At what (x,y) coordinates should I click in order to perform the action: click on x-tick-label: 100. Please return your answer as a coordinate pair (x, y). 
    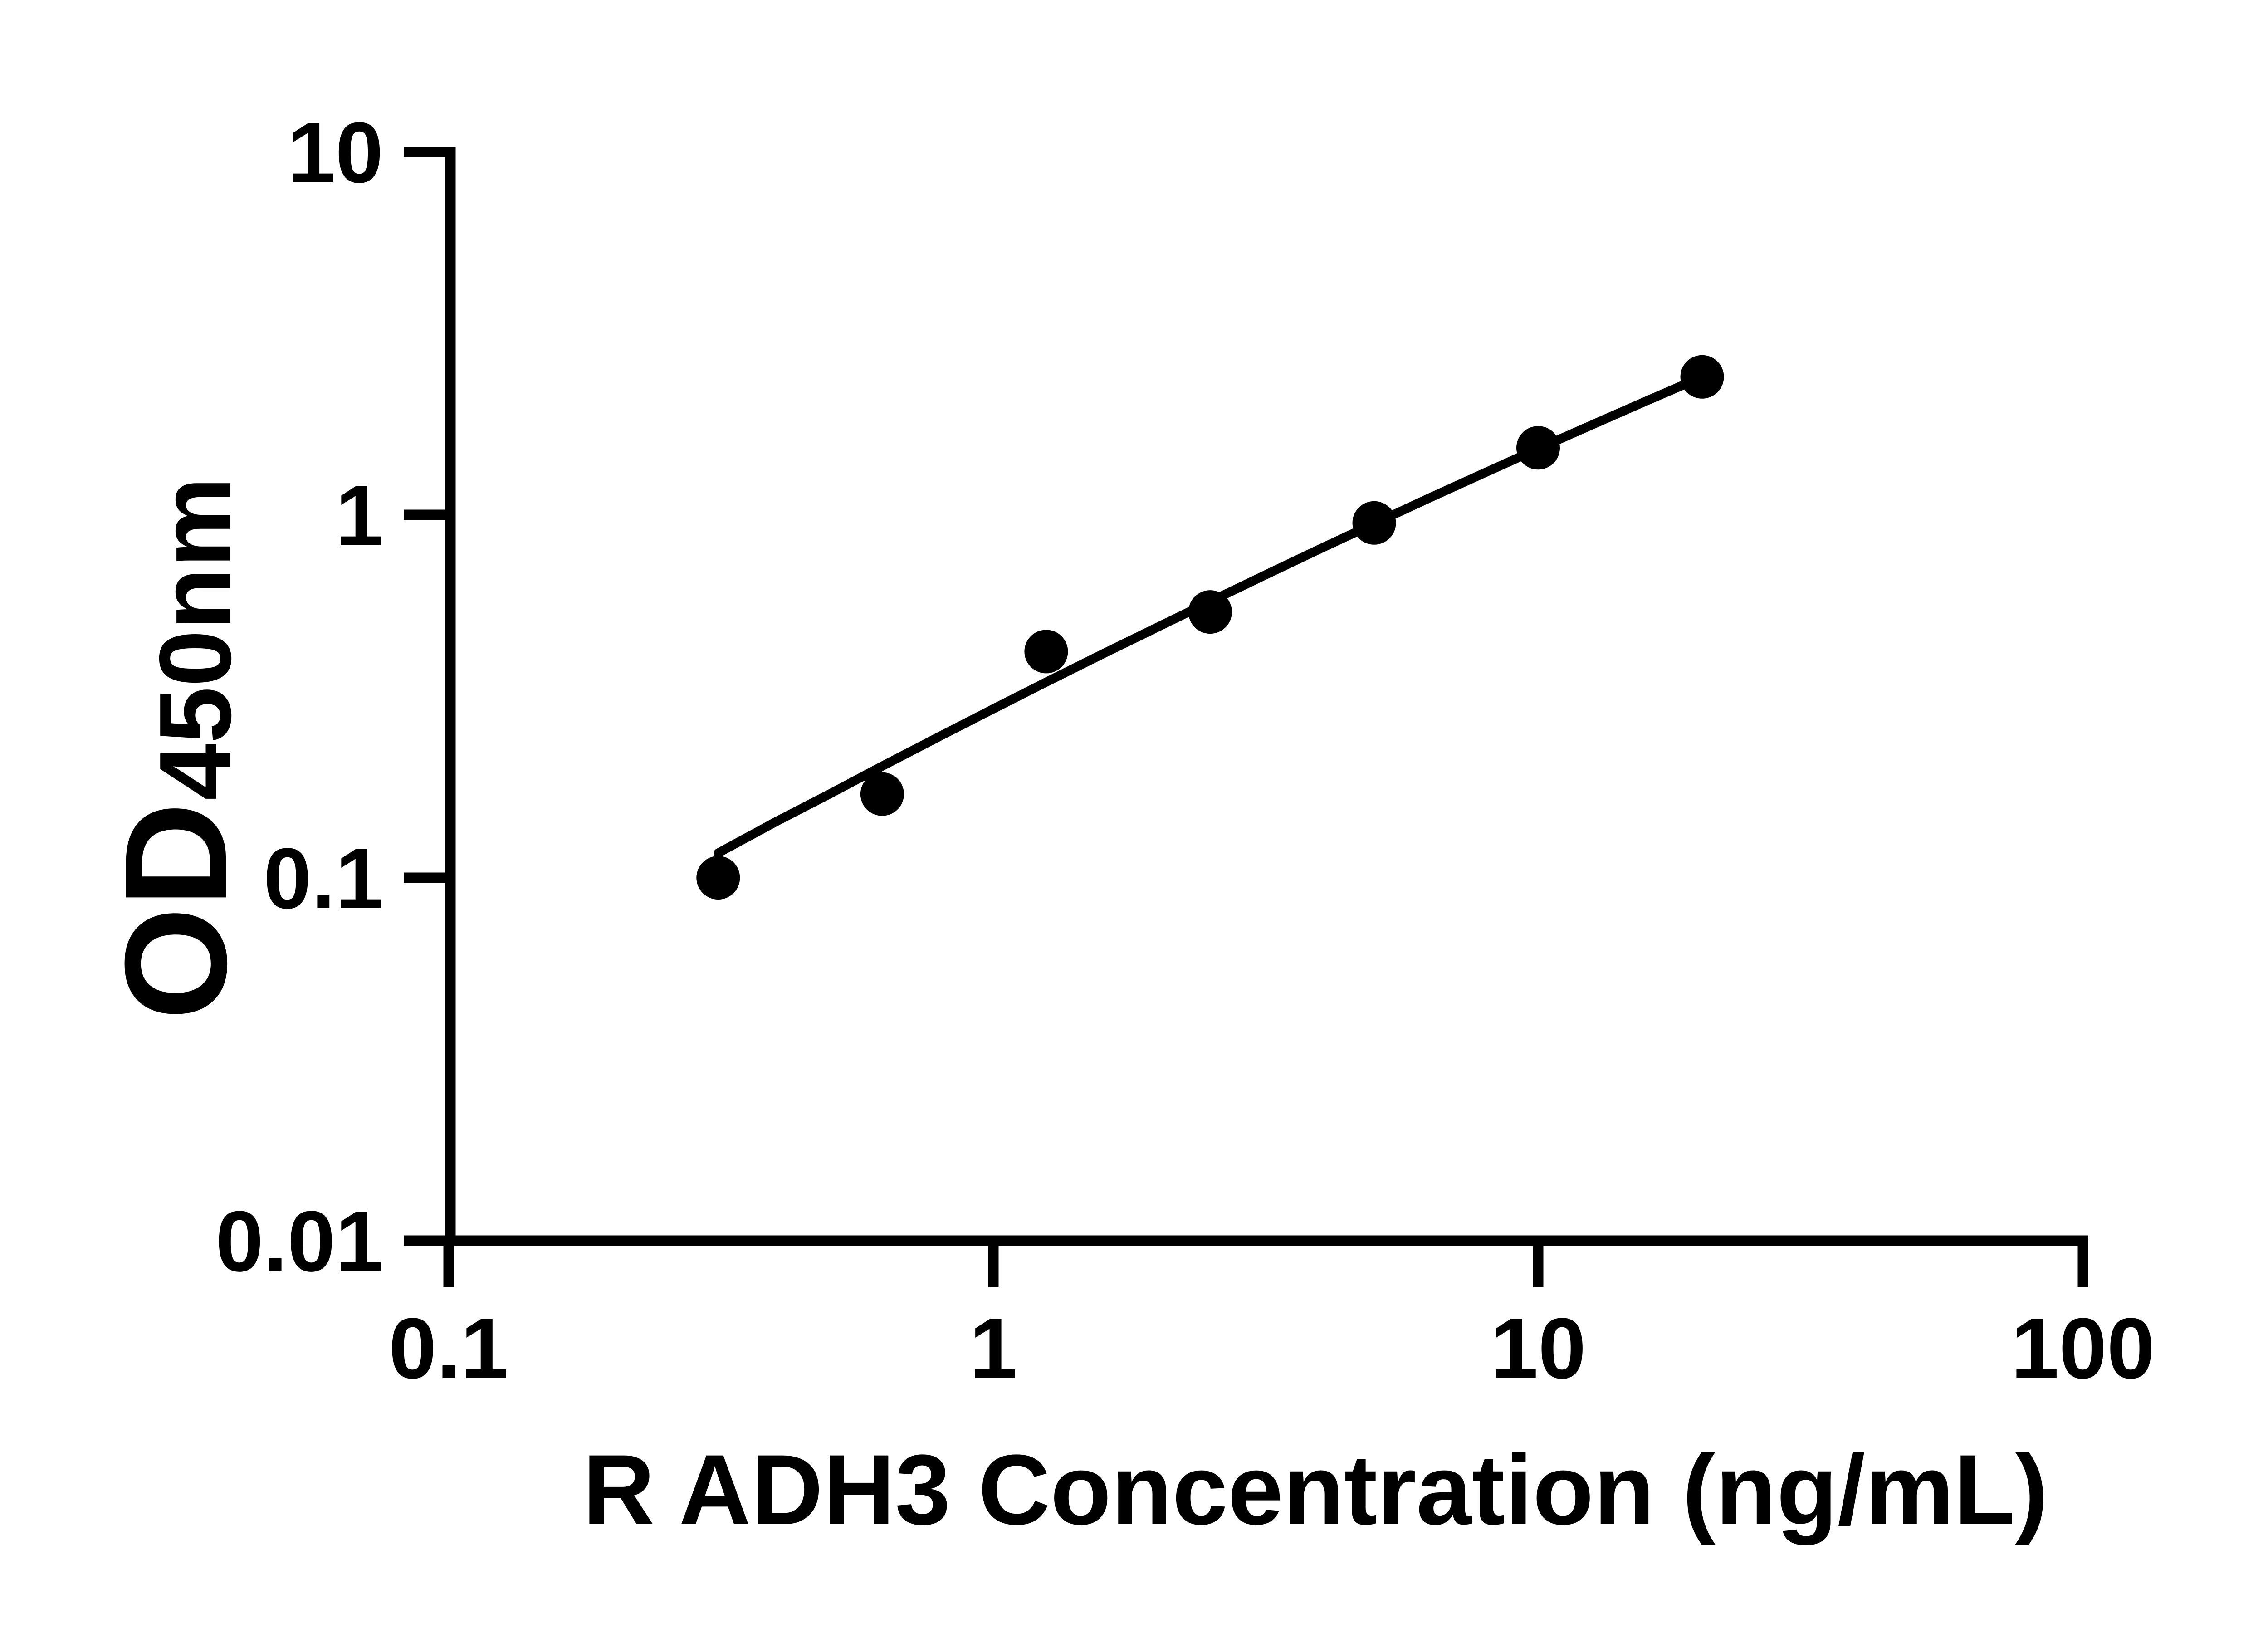
    Looking at the image, I should click on (2083, 1349).